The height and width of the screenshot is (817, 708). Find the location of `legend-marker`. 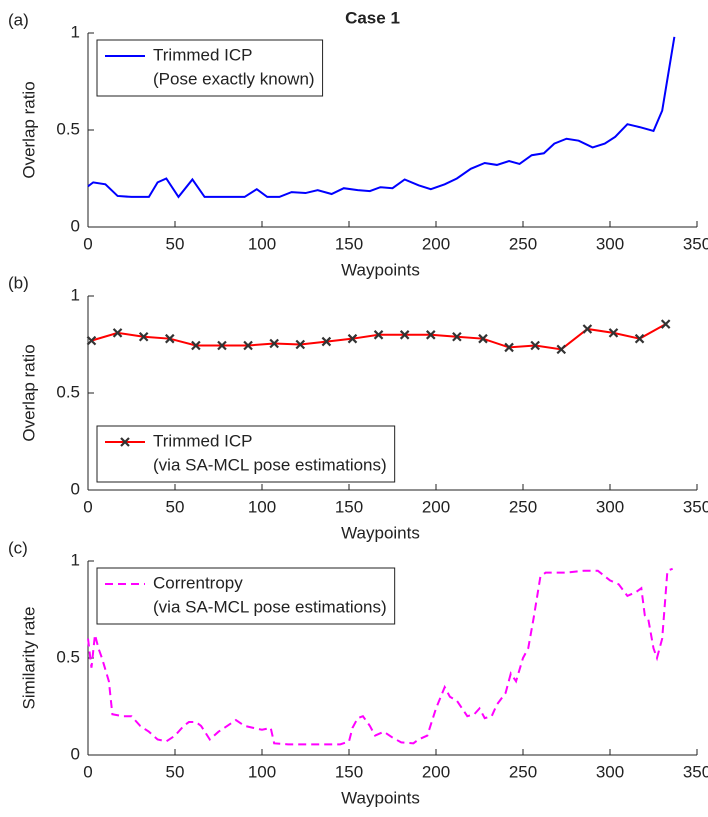

legend-marker is located at coordinates (125, 442).